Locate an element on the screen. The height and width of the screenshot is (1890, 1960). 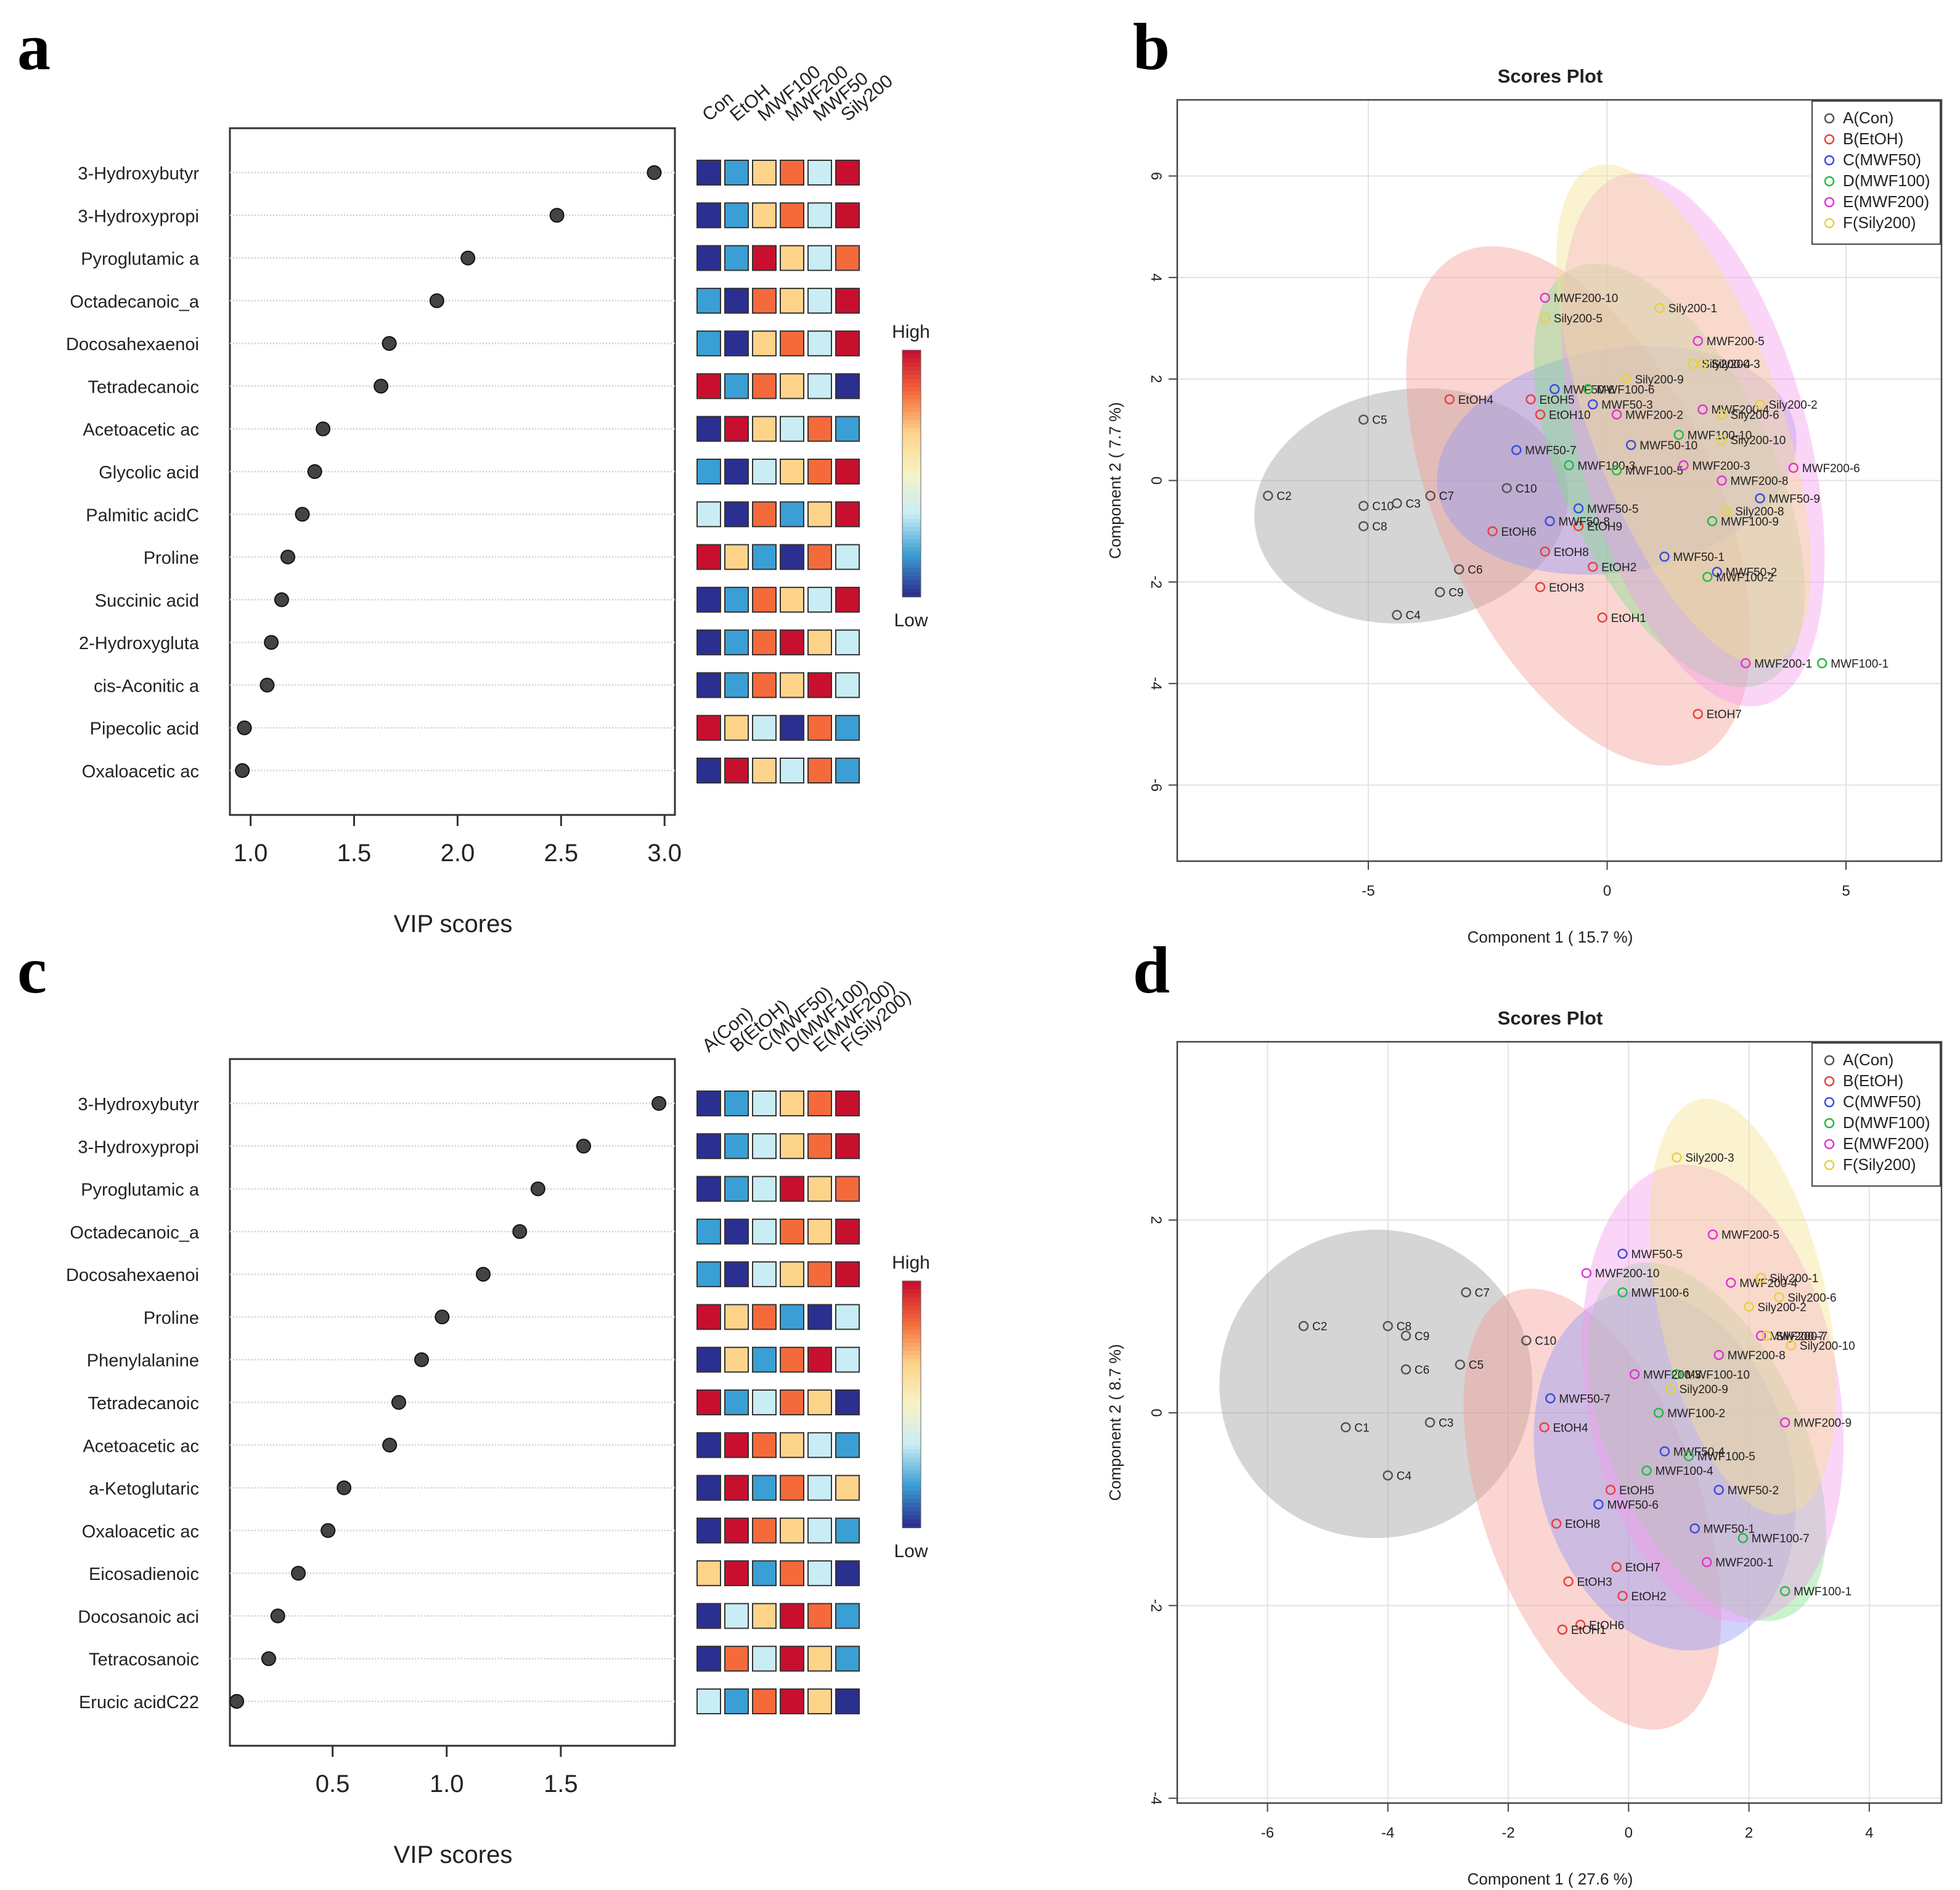
vip-metabolite-label: Proline is located at coordinates (171, 1318).